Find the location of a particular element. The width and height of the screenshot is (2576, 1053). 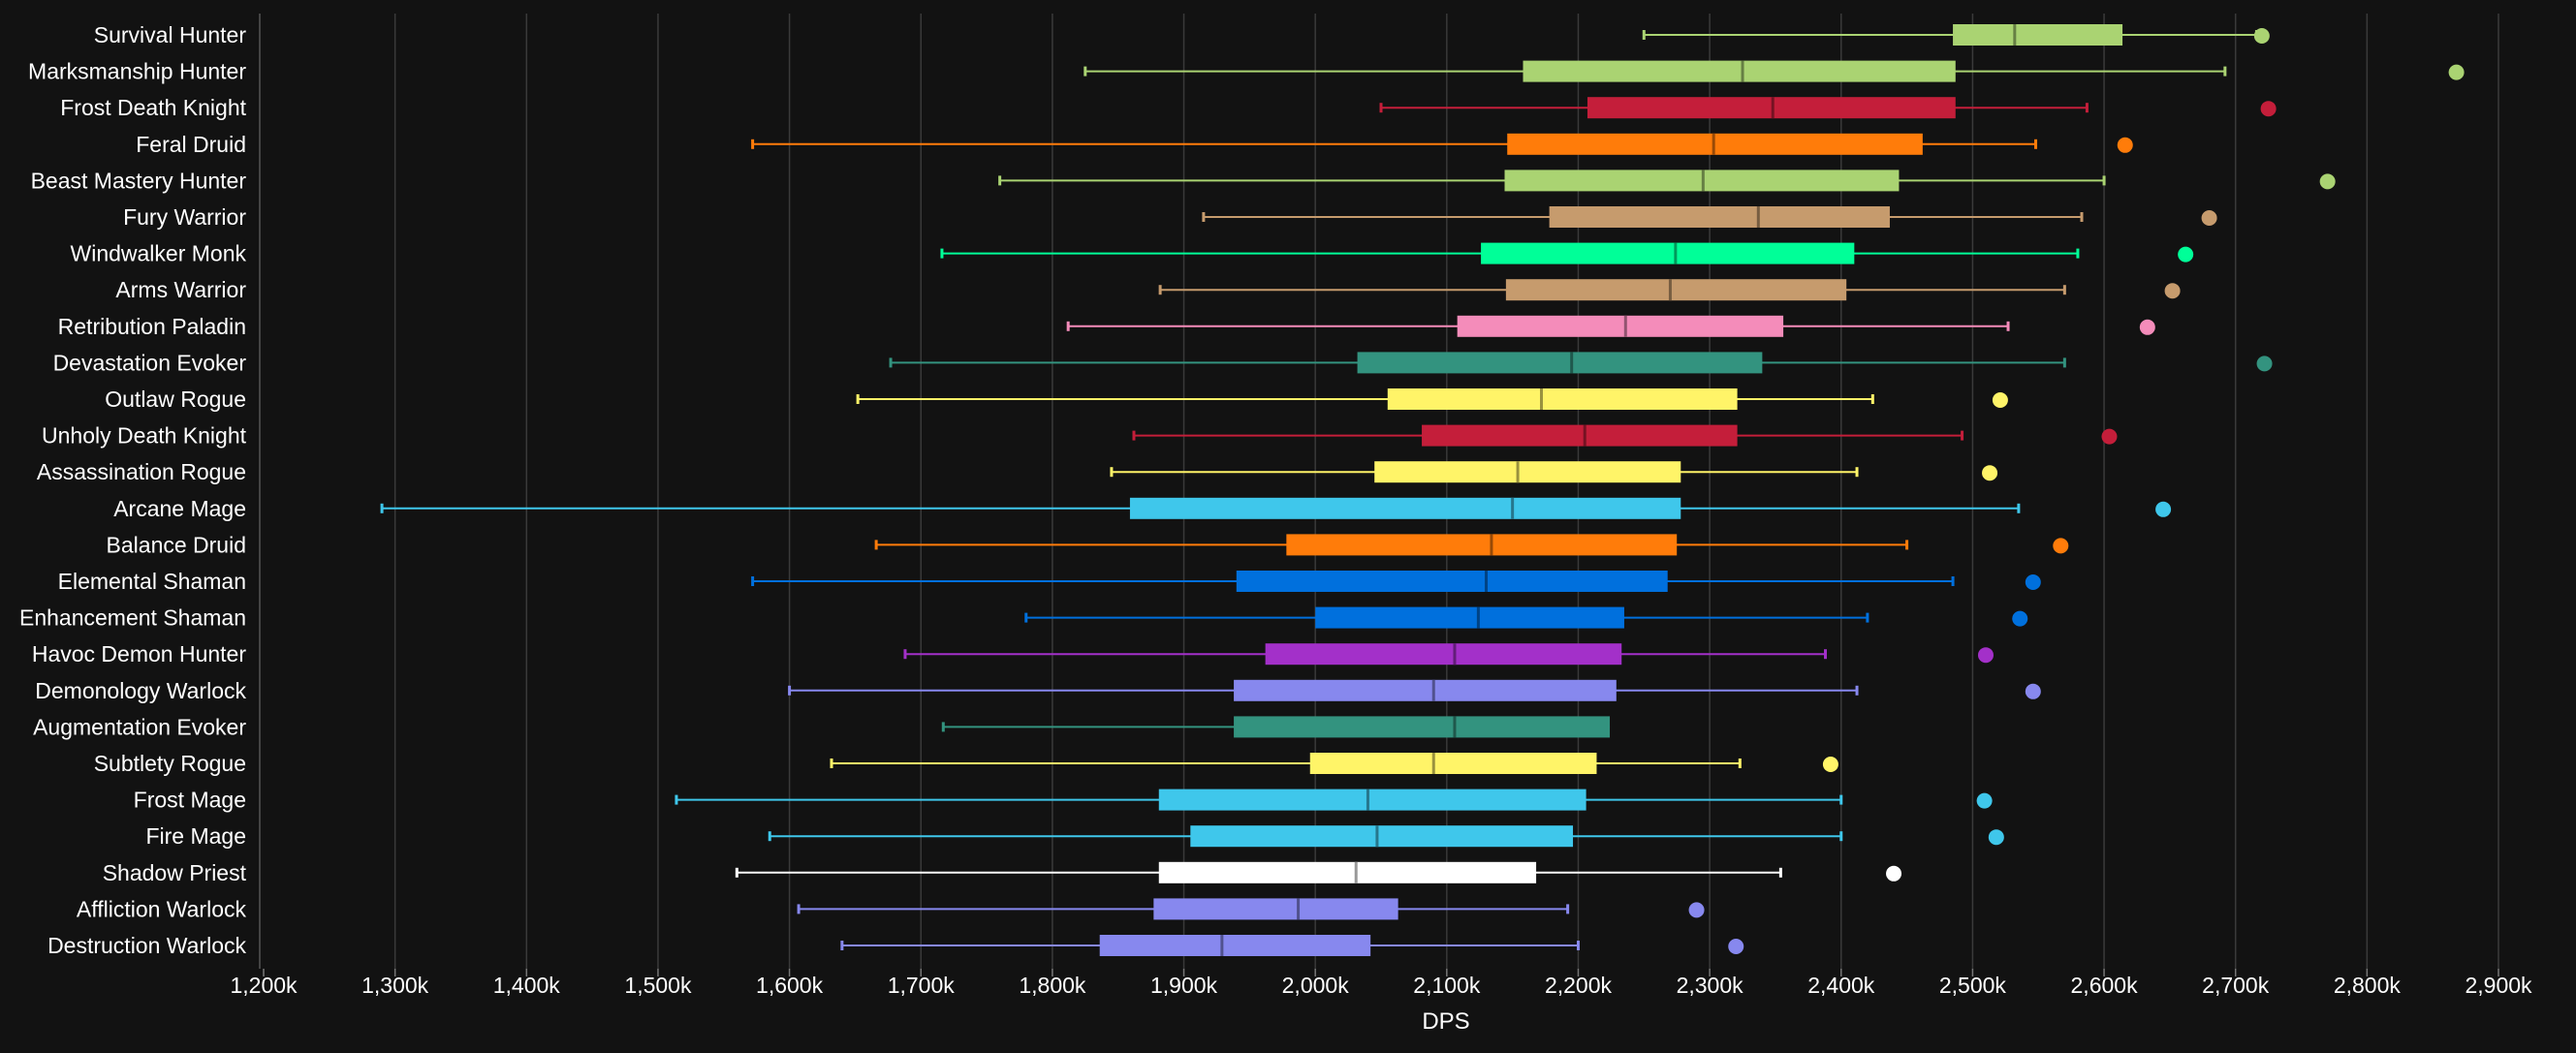

box-elemental-shaman is located at coordinates (1396, 581).